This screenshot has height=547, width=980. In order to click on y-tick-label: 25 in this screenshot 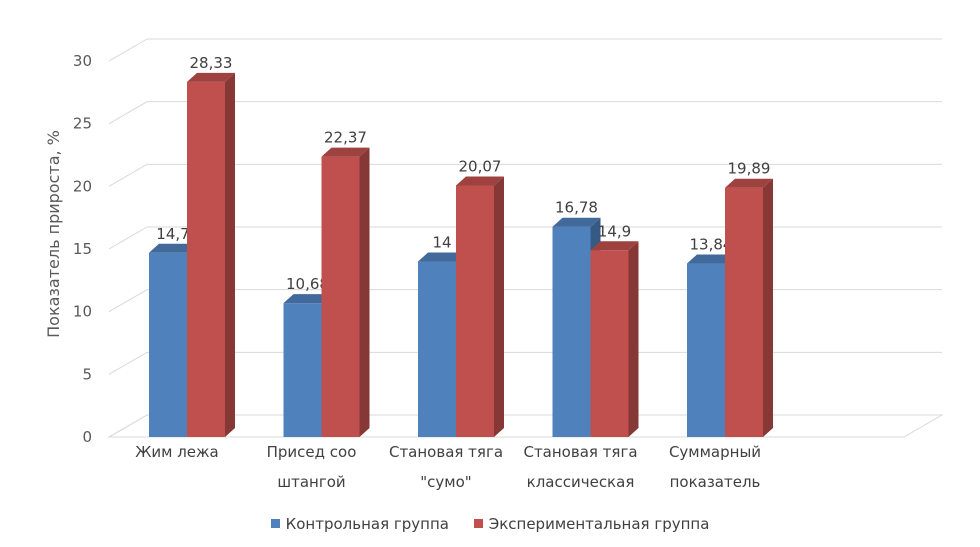, I will do `click(82, 124)`.